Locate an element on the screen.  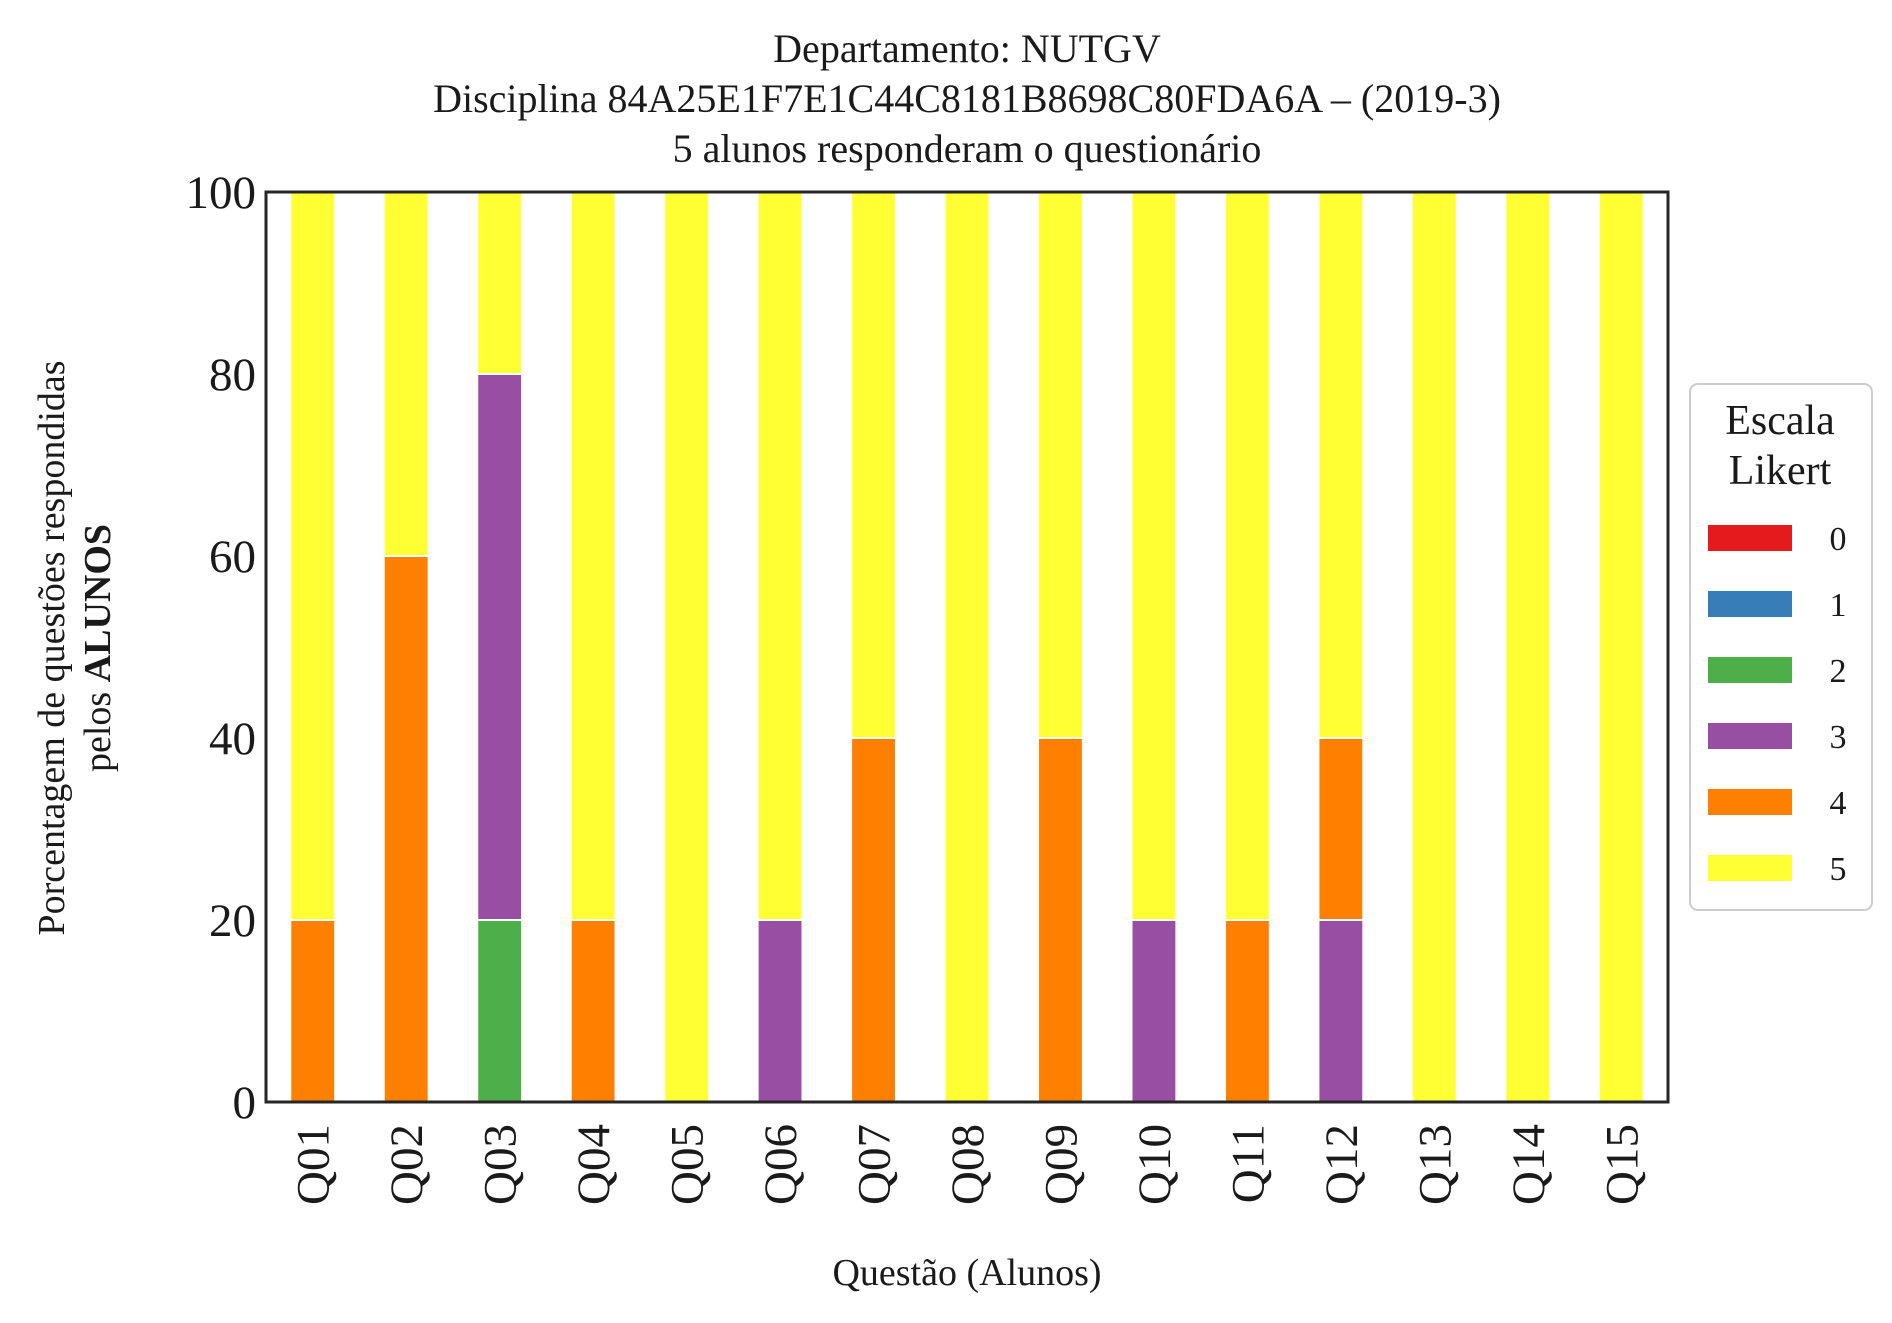
y-axis-label-bold: ALUNOS is located at coordinates (98, 603).